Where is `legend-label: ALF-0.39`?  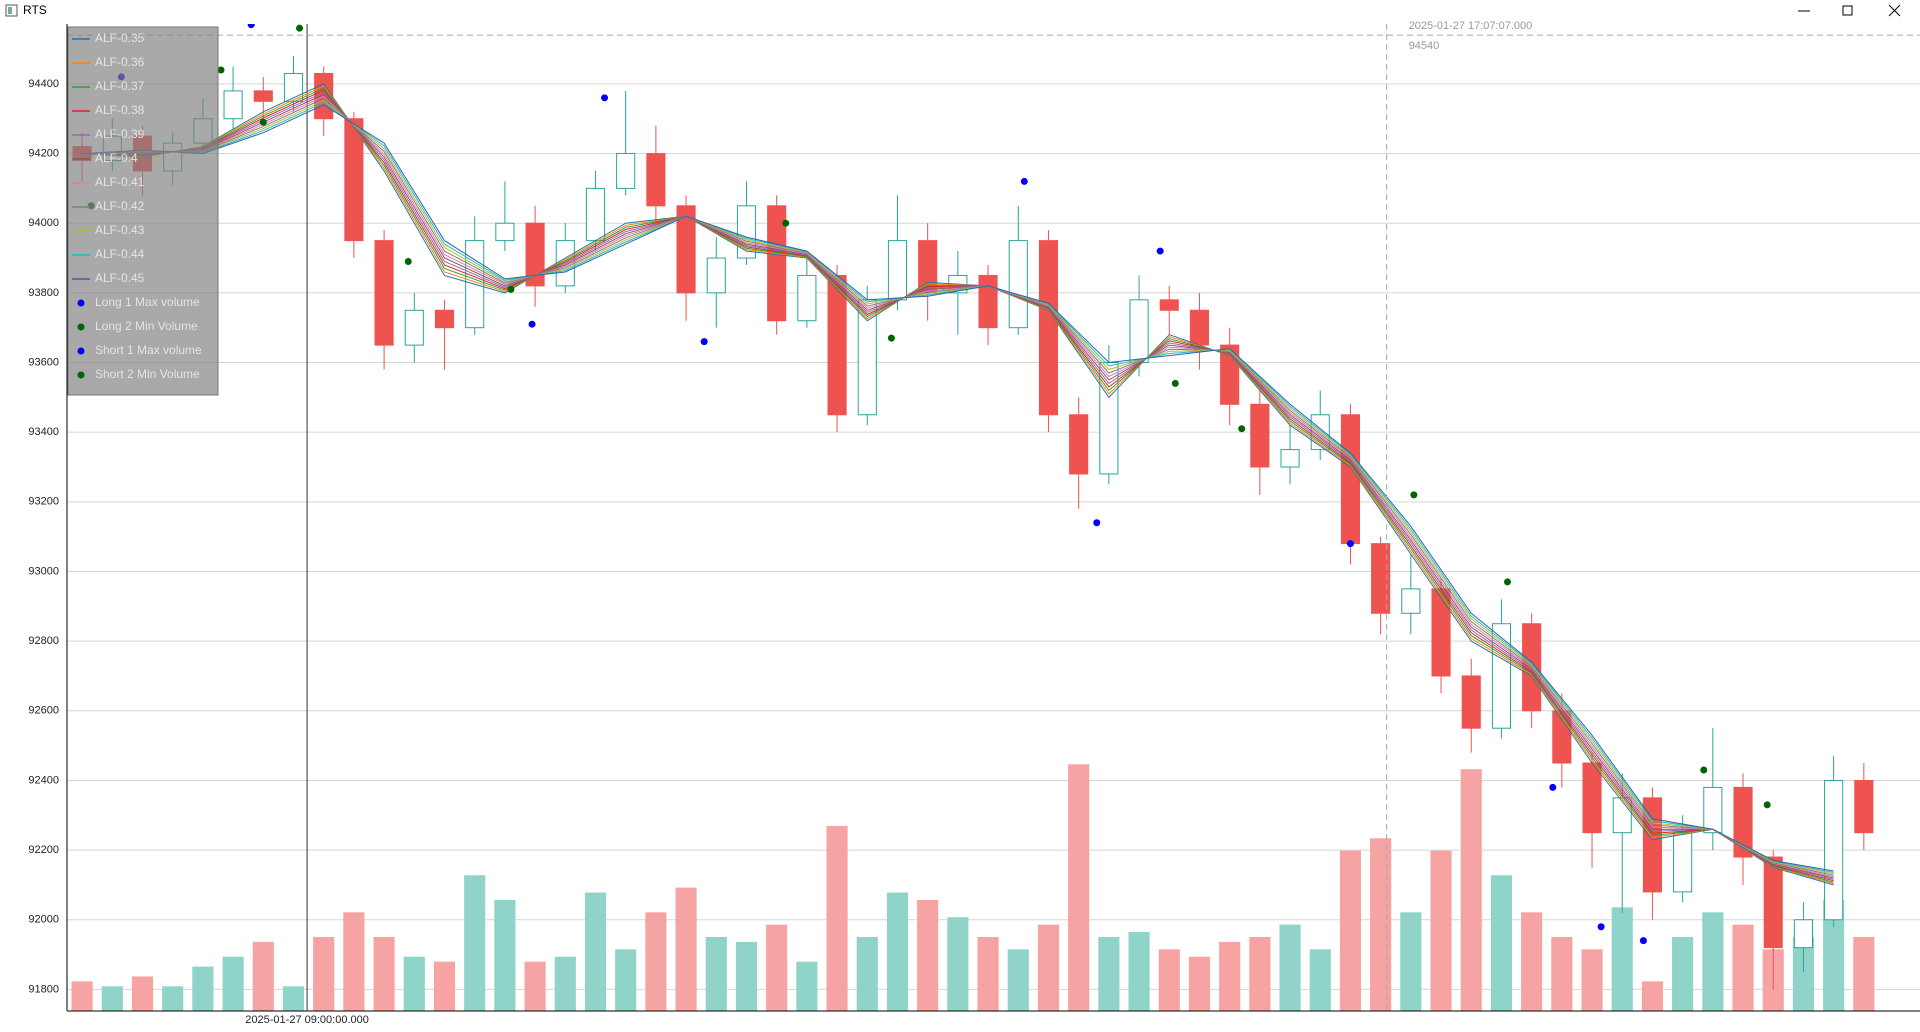 legend-label: ALF-0.39 is located at coordinates (120, 134).